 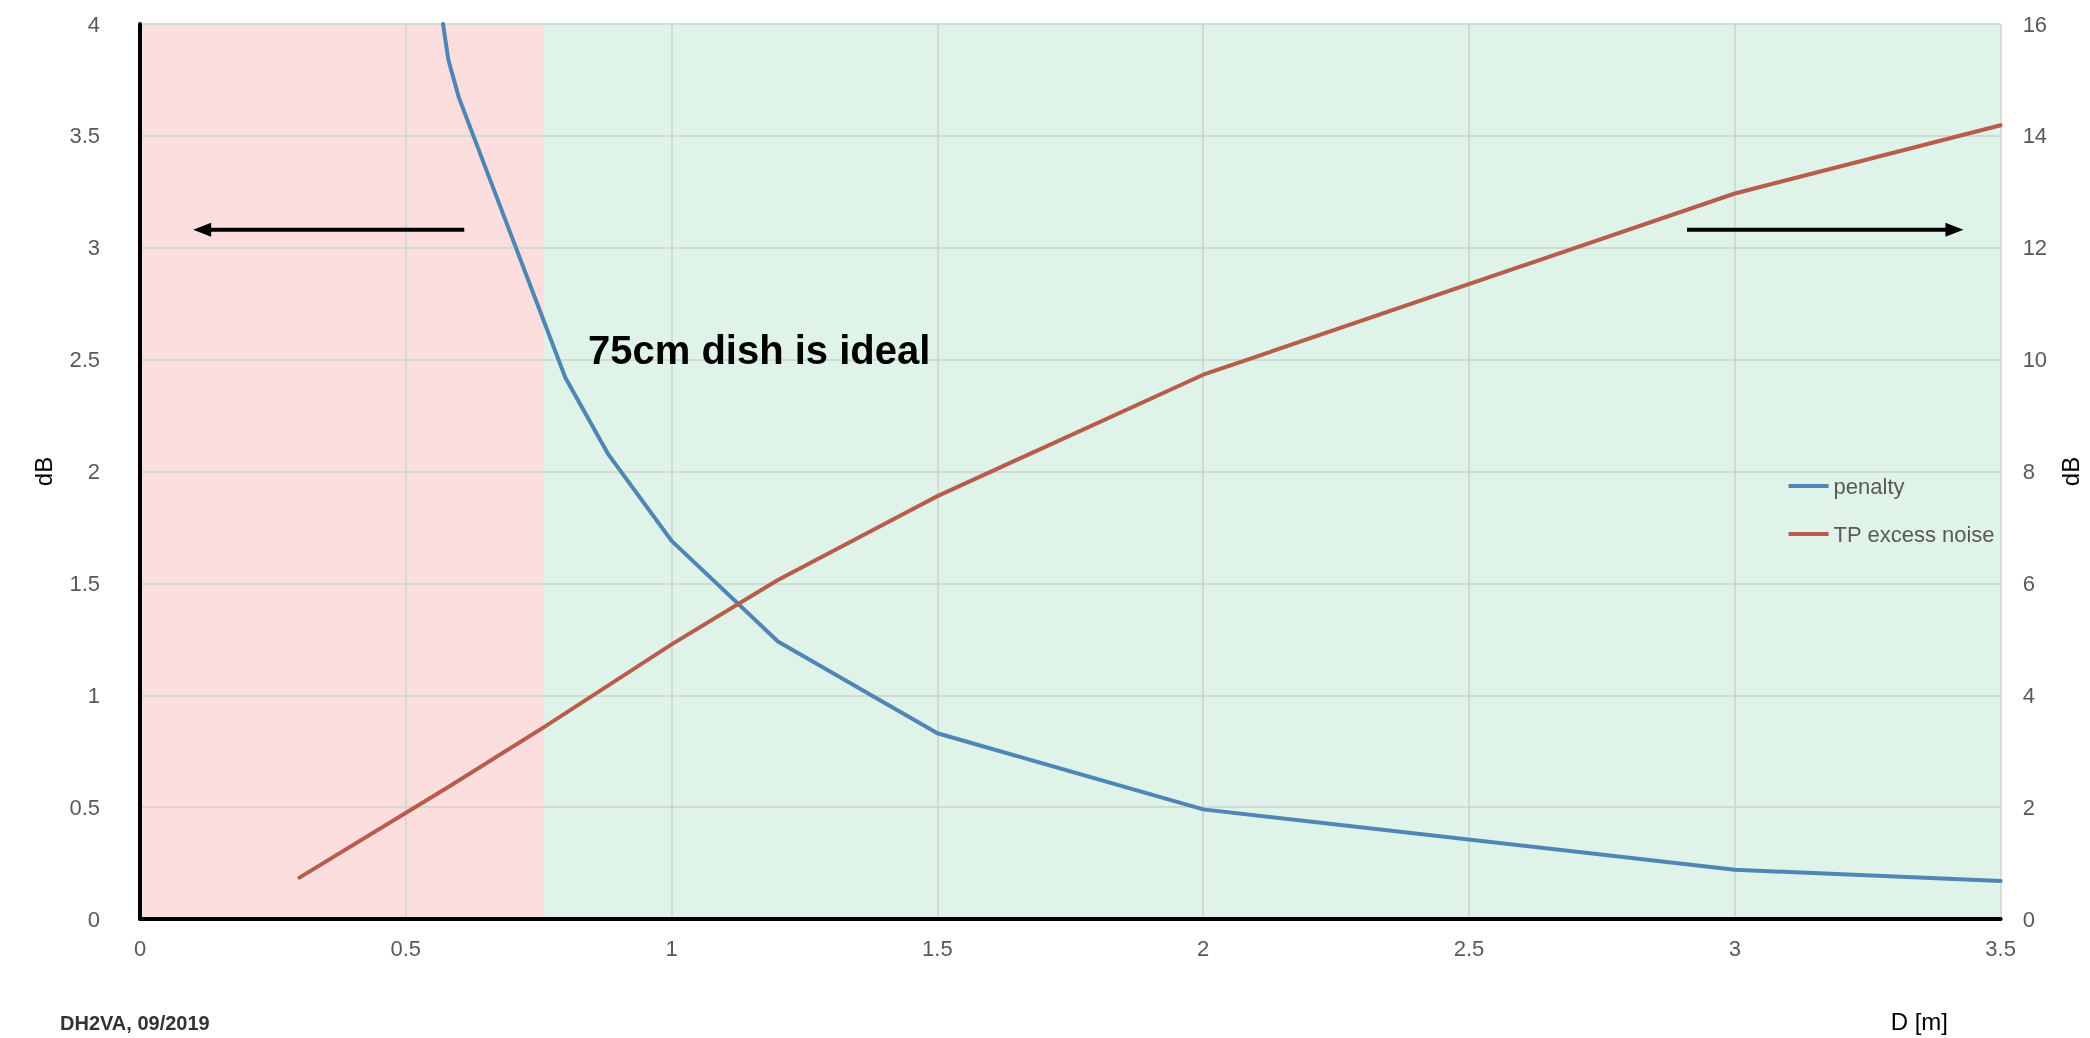 I want to click on y-tick-label: 2, so click(x=93, y=471).